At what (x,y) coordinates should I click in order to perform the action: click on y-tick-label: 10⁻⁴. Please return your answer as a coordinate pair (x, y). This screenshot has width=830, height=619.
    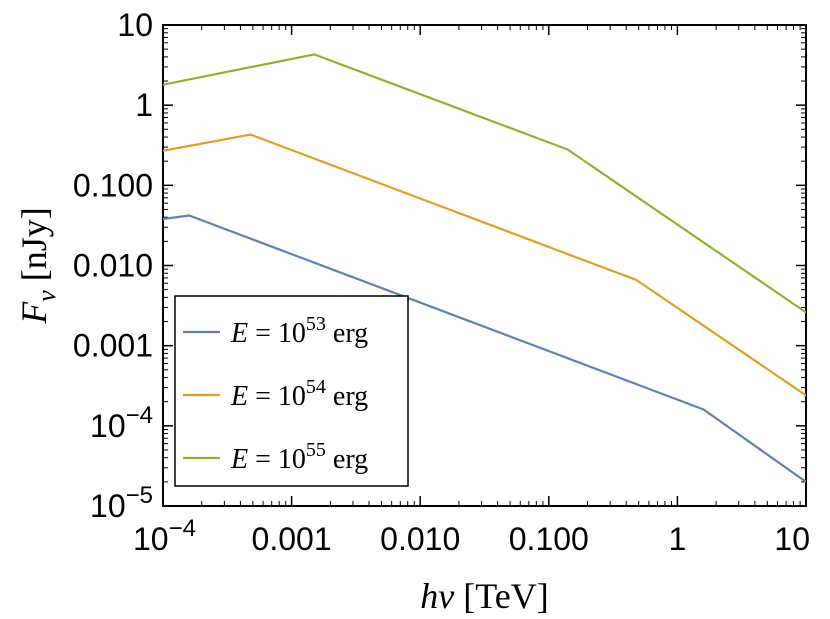
    Looking at the image, I should click on (121, 423).